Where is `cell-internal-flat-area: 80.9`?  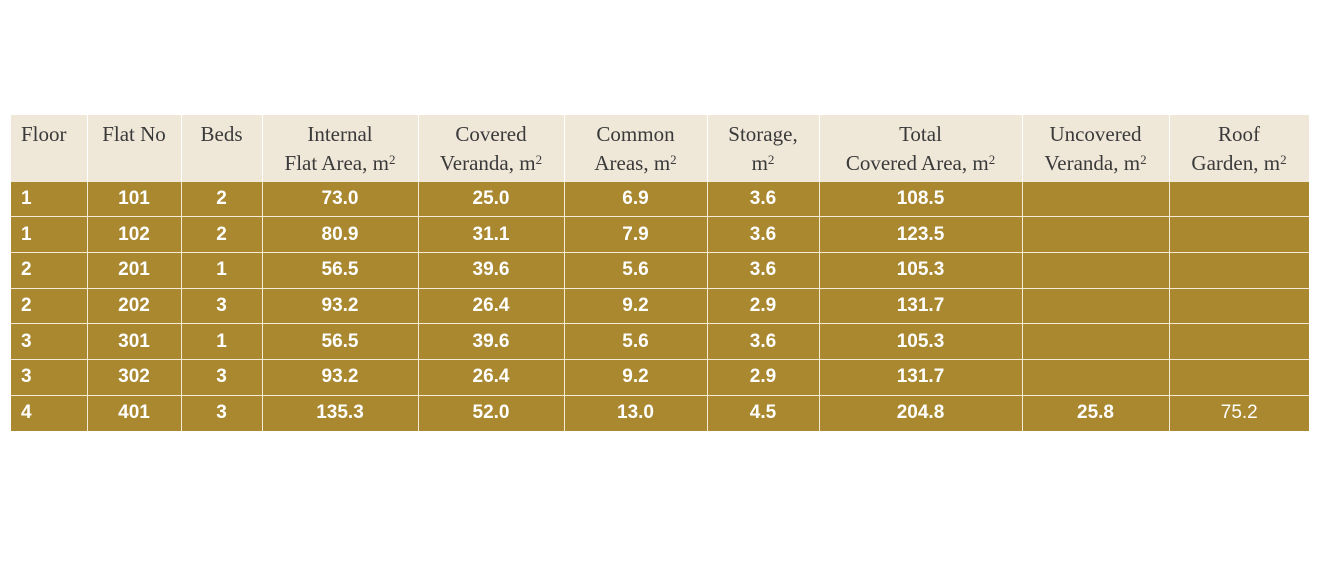 cell-internal-flat-area: 80.9 is located at coordinates (340, 234).